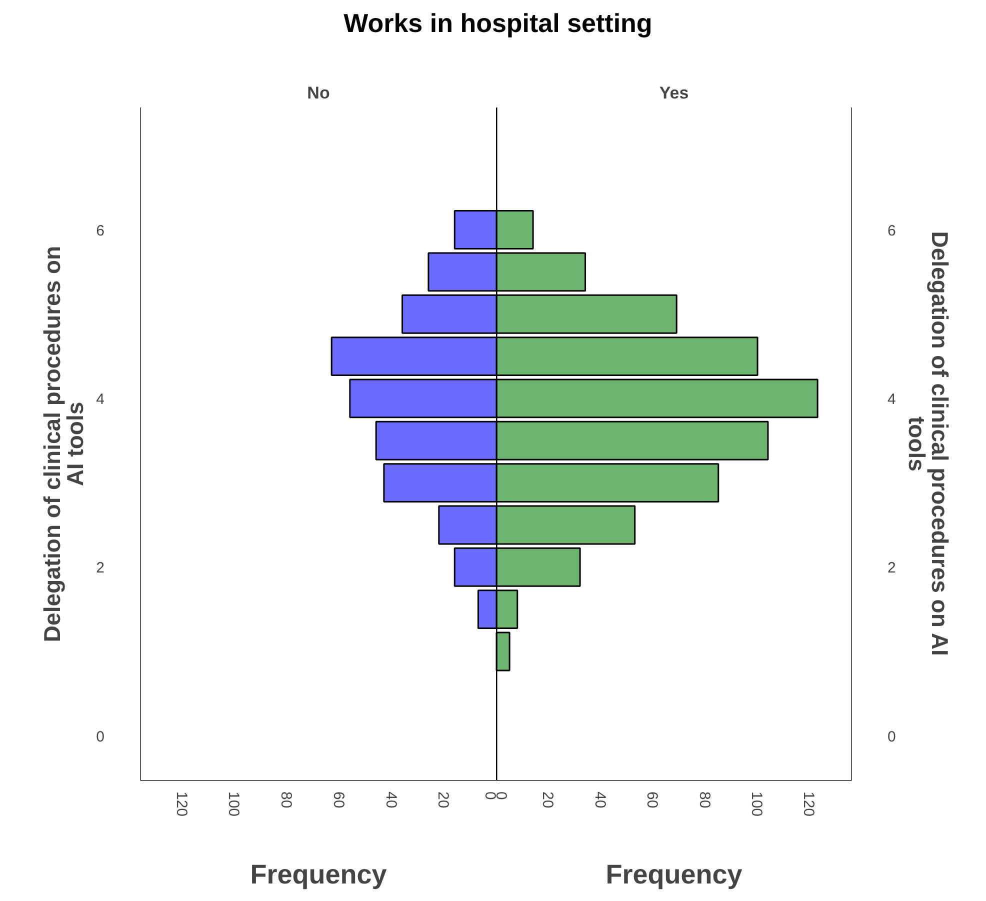 The image size is (986, 901). What do you see at coordinates (318, 93) in the screenshot?
I see `chart-subtitle: No` at bounding box center [318, 93].